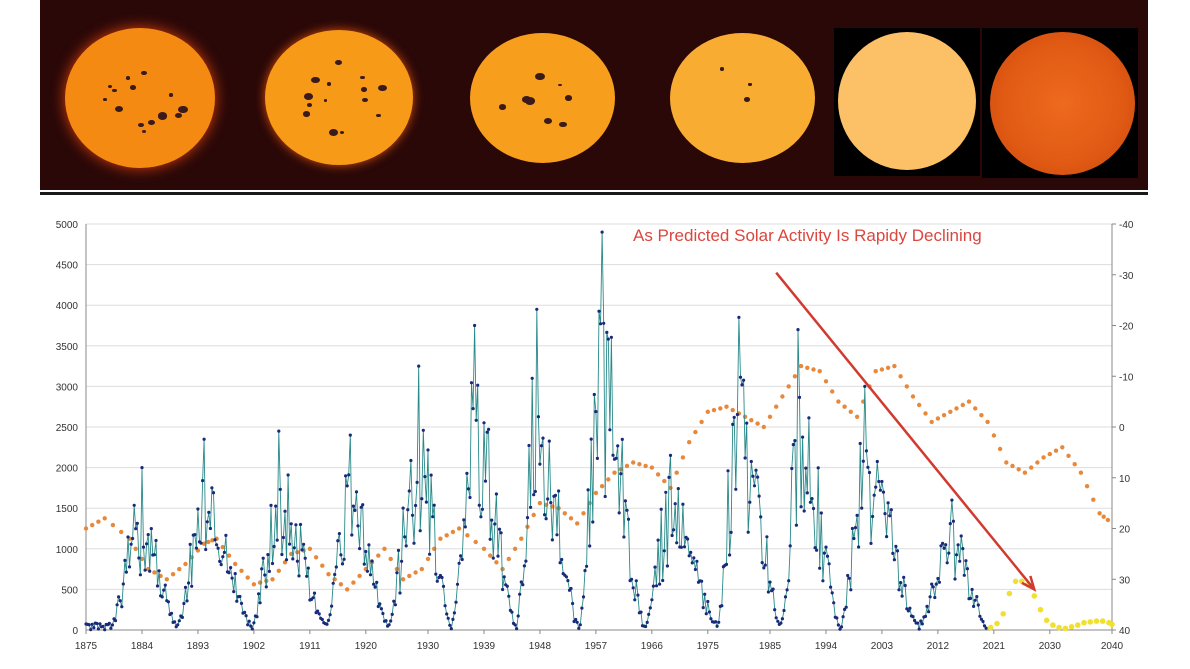 This screenshot has height=669, width=1190. I want to click on x-tick-label: 1902, so click(254, 646).